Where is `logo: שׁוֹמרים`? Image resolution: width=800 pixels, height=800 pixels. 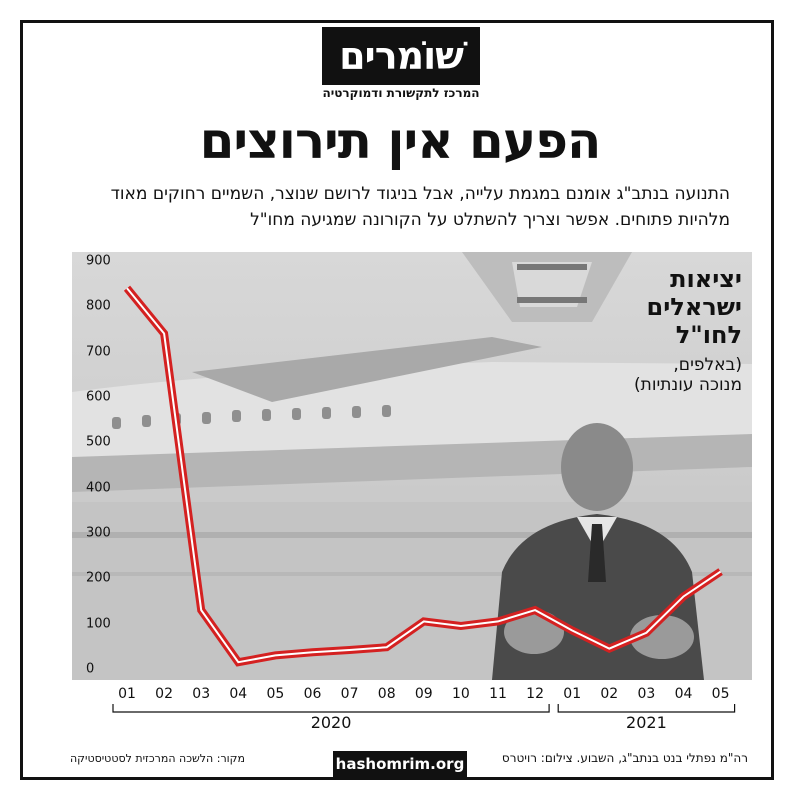 logo: שׁוֹמרים is located at coordinates (401, 56).